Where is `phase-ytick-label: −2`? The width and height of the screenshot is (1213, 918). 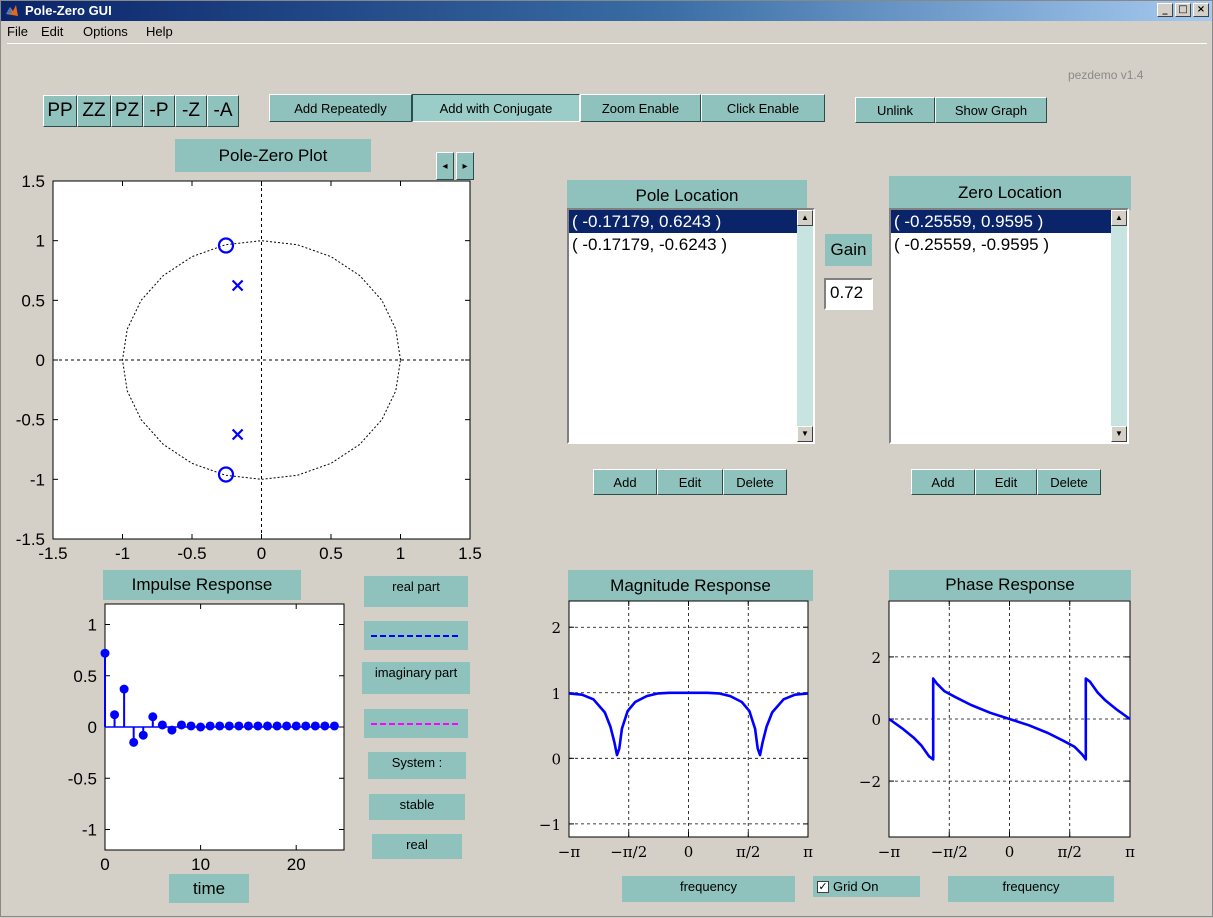 phase-ytick-label: −2 is located at coordinates (870, 782).